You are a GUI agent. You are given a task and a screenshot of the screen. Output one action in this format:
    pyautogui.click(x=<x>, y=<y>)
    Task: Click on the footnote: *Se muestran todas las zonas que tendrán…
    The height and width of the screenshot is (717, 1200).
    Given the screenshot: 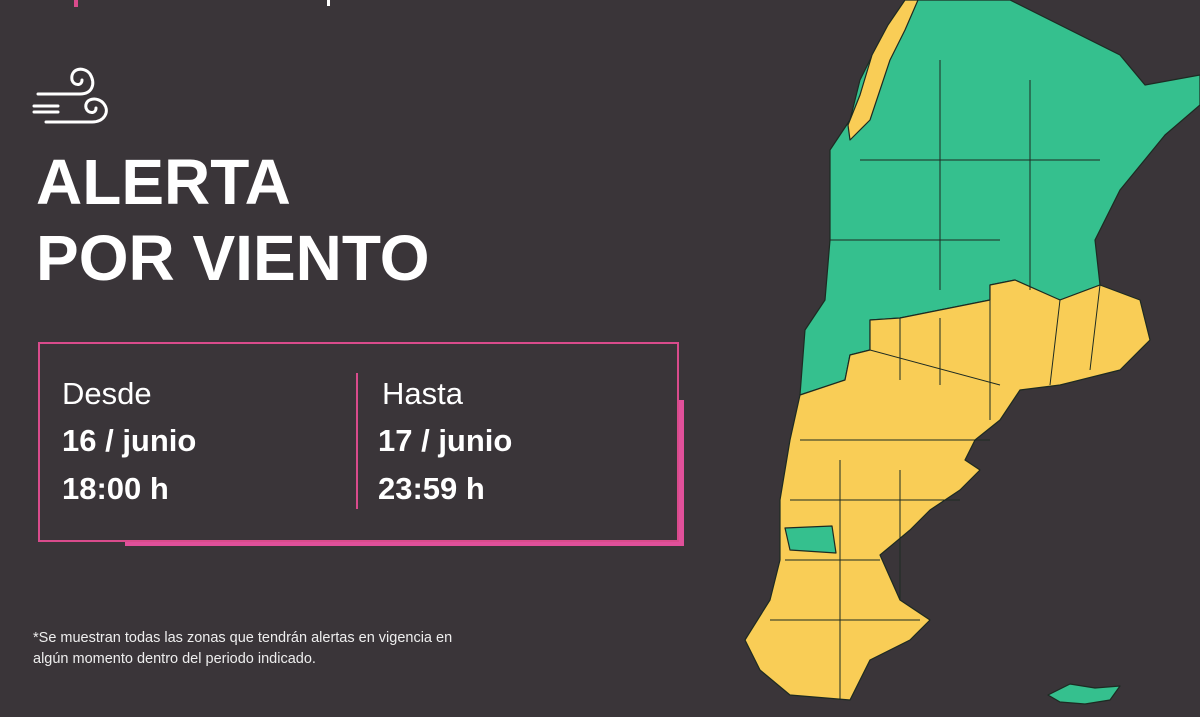 What is the action you would take?
    pyautogui.click(x=243, y=648)
    